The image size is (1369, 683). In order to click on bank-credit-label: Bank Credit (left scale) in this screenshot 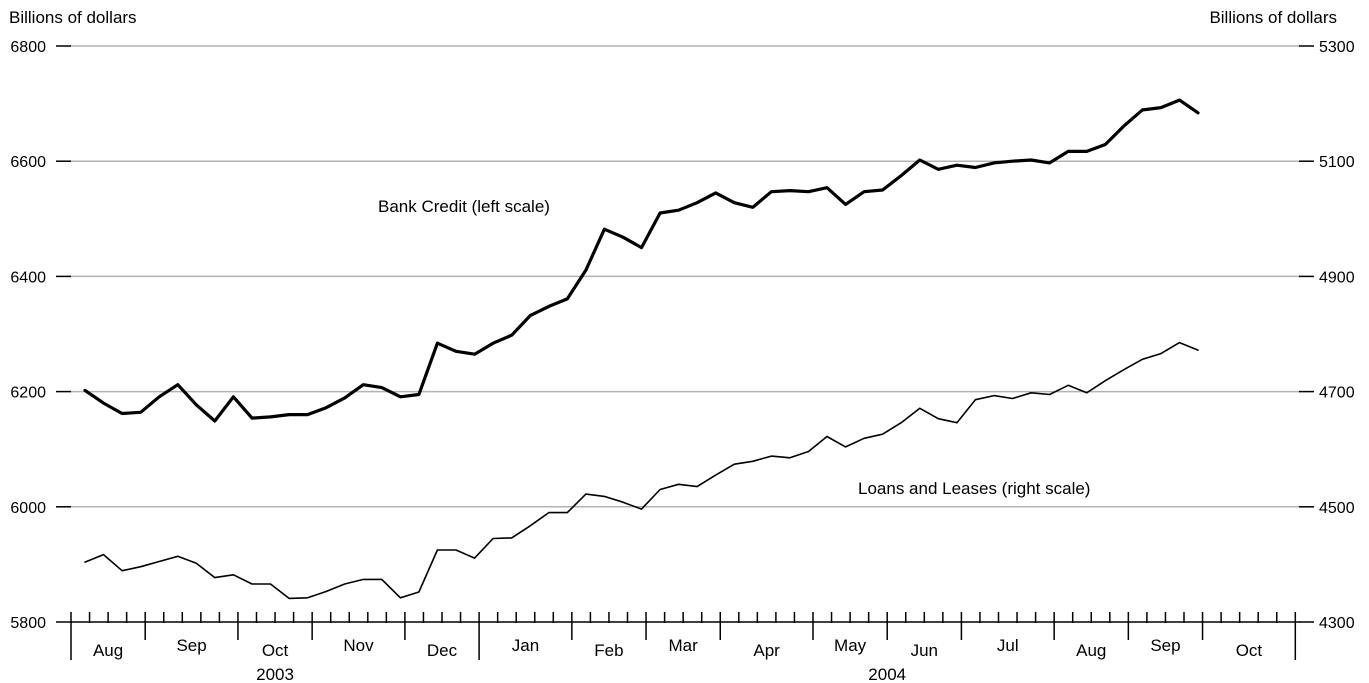, I will do `click(464, 206)`.